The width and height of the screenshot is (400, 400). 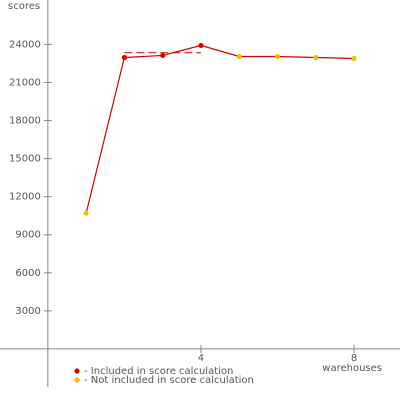 I want to click on y-tick-label: 12000, so click(x=25, y=197).